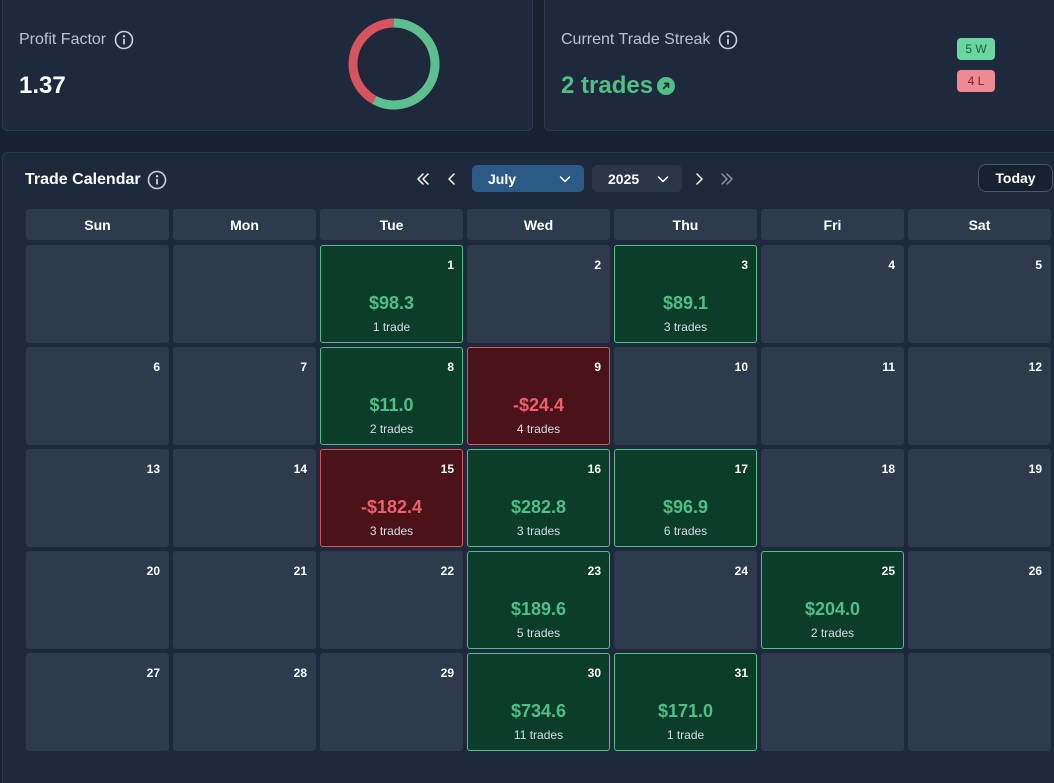 This screenshot has height=783, width=1054. I want to click on day-cell-13: 13, so click(97, 498).